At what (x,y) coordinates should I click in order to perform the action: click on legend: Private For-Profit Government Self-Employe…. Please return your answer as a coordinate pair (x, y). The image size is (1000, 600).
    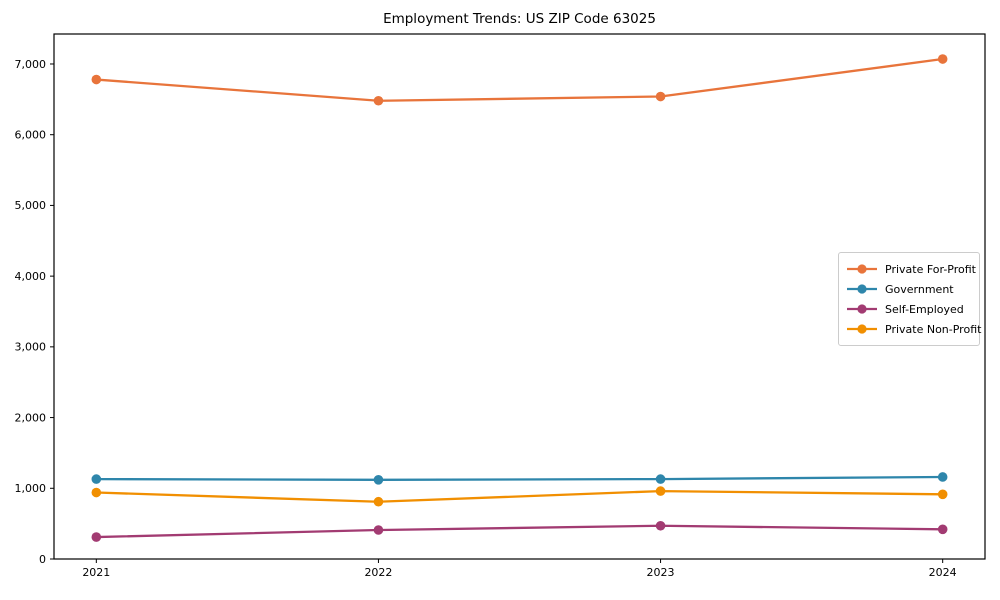
    Looking at the image, I should click on (909, 299).